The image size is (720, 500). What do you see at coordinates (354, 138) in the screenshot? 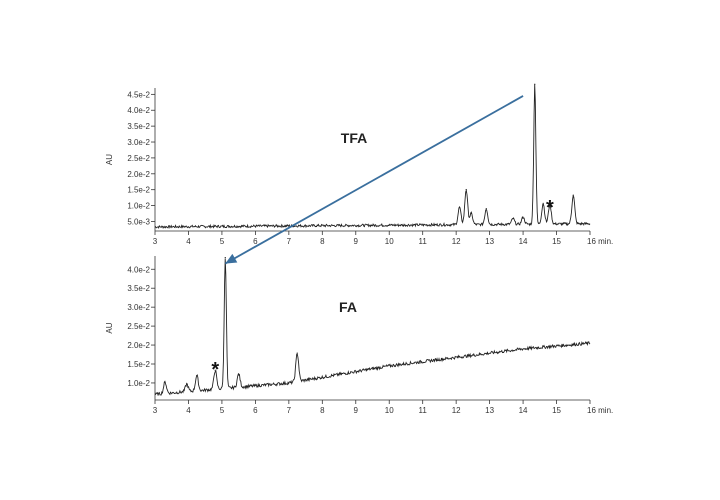
I see `trace-label: TFA` at bounding box center [354, 138].